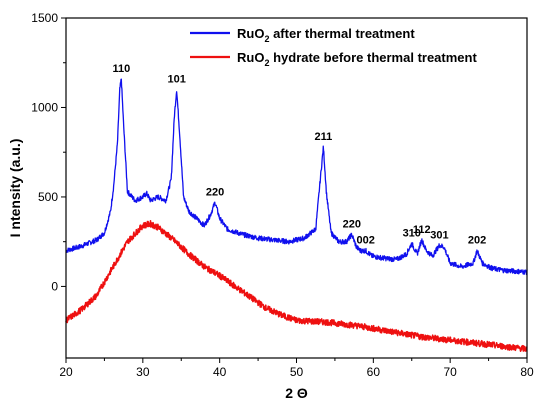 The image size is (550, 408). Describe the element at coordinates (365, 241) in the screenshot. I see `peak-label-002: 002` at that location.